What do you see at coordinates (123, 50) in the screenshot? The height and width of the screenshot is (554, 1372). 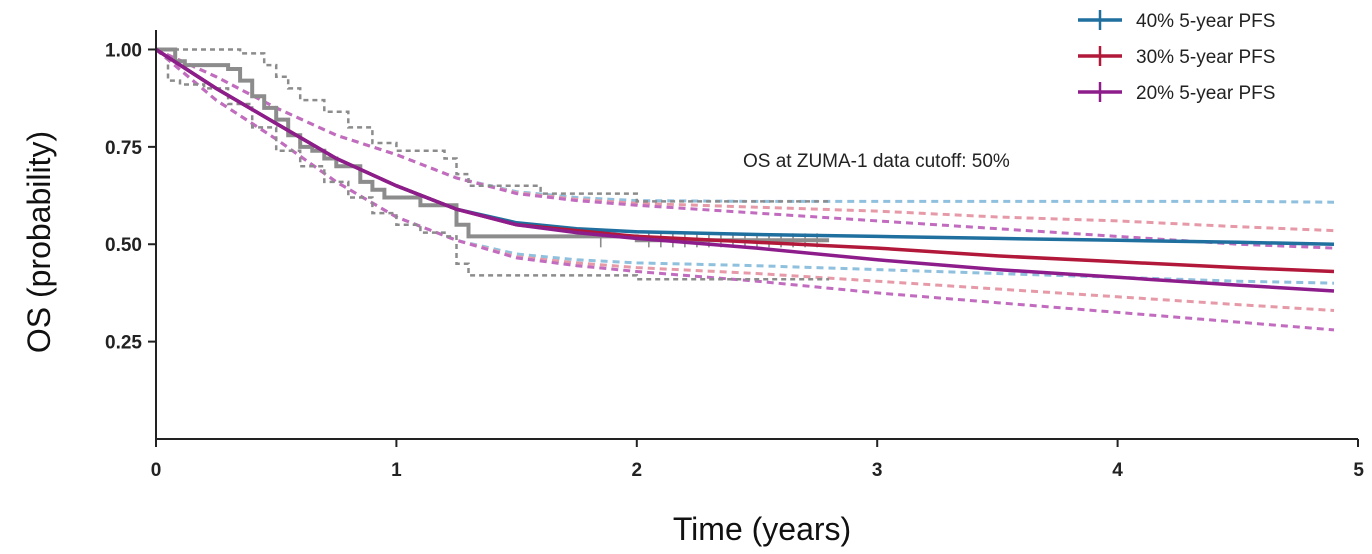 I see `y-tick-label: 1.00` at bounding box center [123, 50].